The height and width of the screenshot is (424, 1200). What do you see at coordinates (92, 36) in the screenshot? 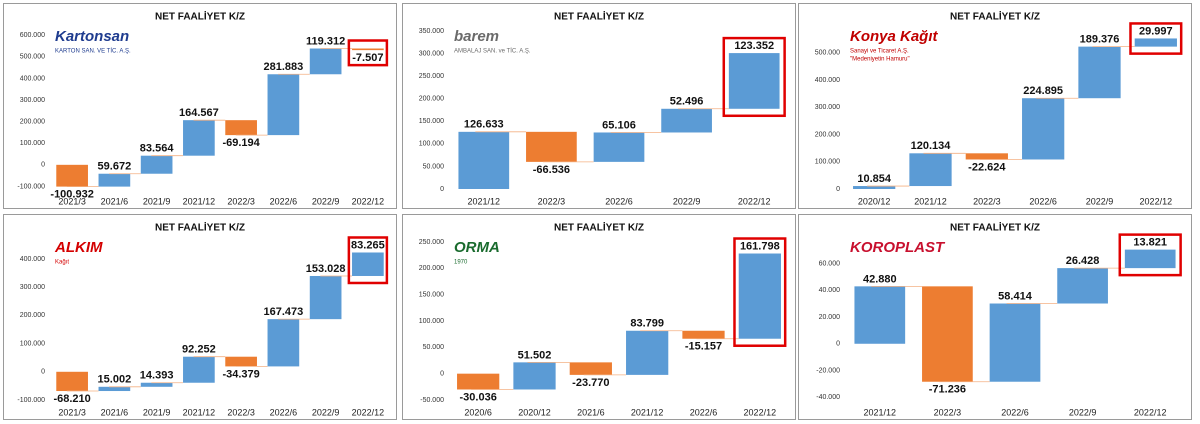
I see `logo-text: Kartonsan` at bounding box center [92, 36].